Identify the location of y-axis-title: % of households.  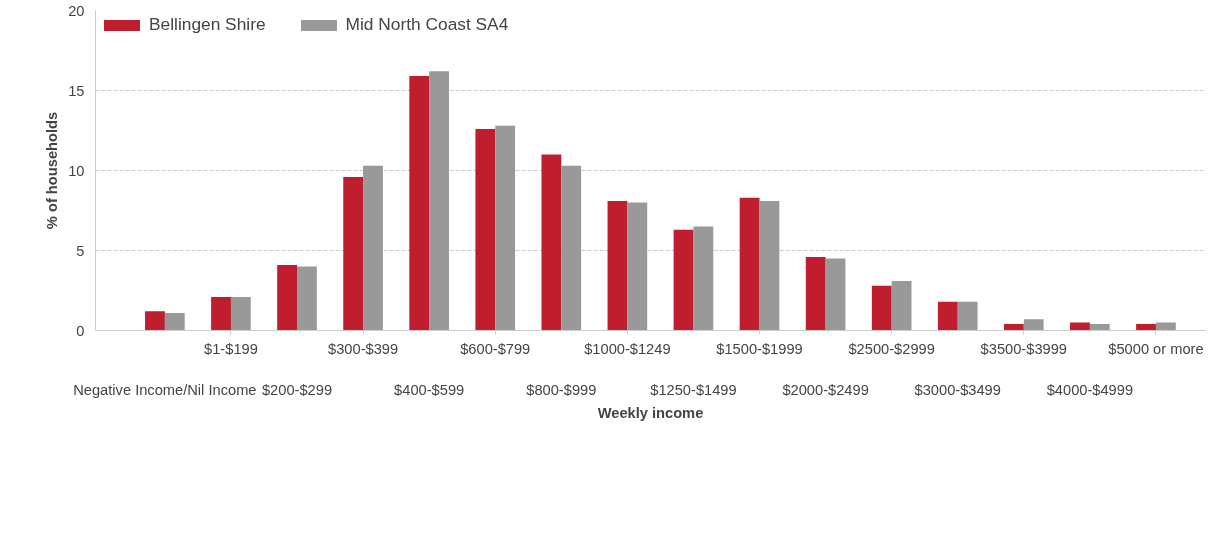
(52, 170).